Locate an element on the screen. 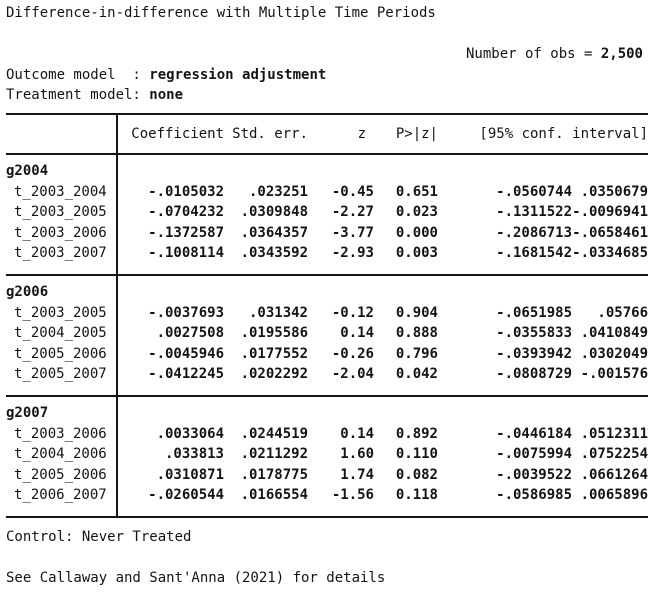  cell-std_err: .0244519 is located at coordinates (274, 433).